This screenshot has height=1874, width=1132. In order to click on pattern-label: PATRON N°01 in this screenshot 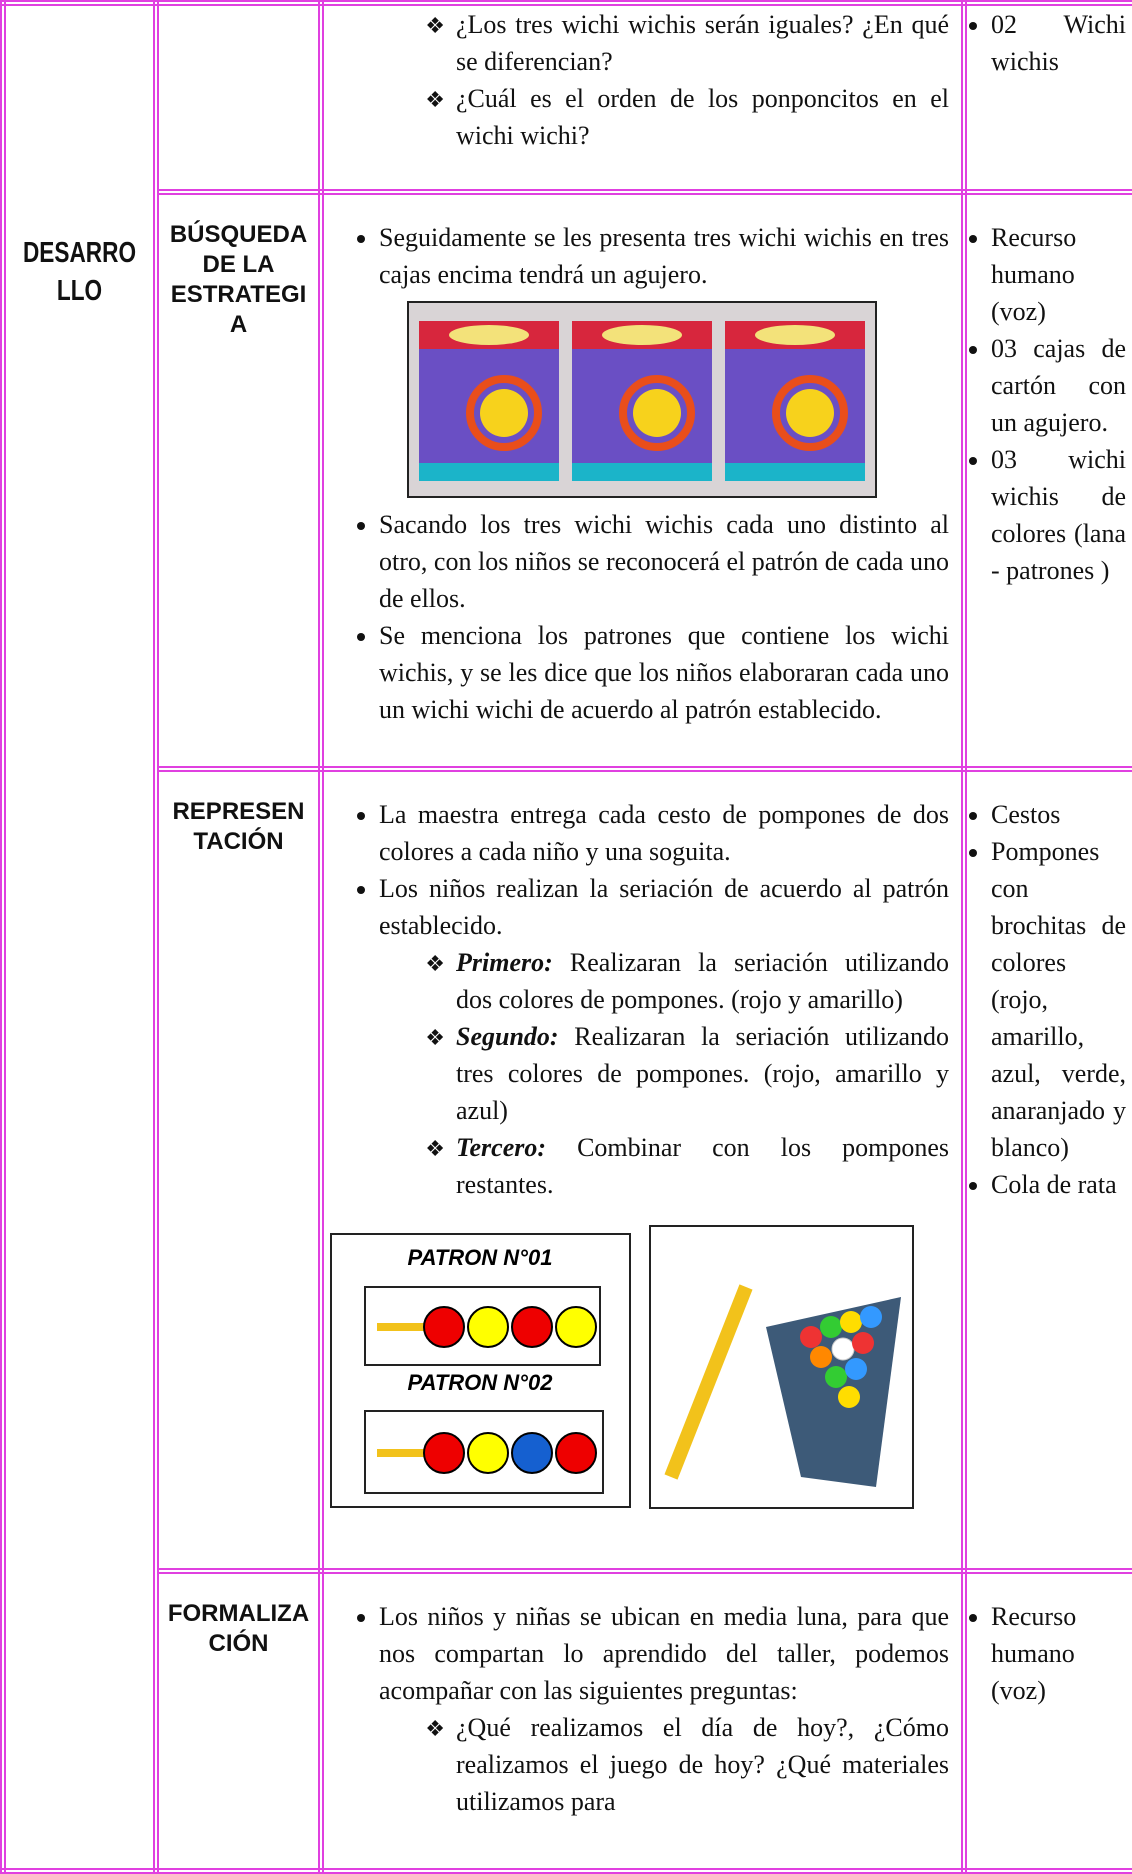, I will do `click(480, 1257)`.